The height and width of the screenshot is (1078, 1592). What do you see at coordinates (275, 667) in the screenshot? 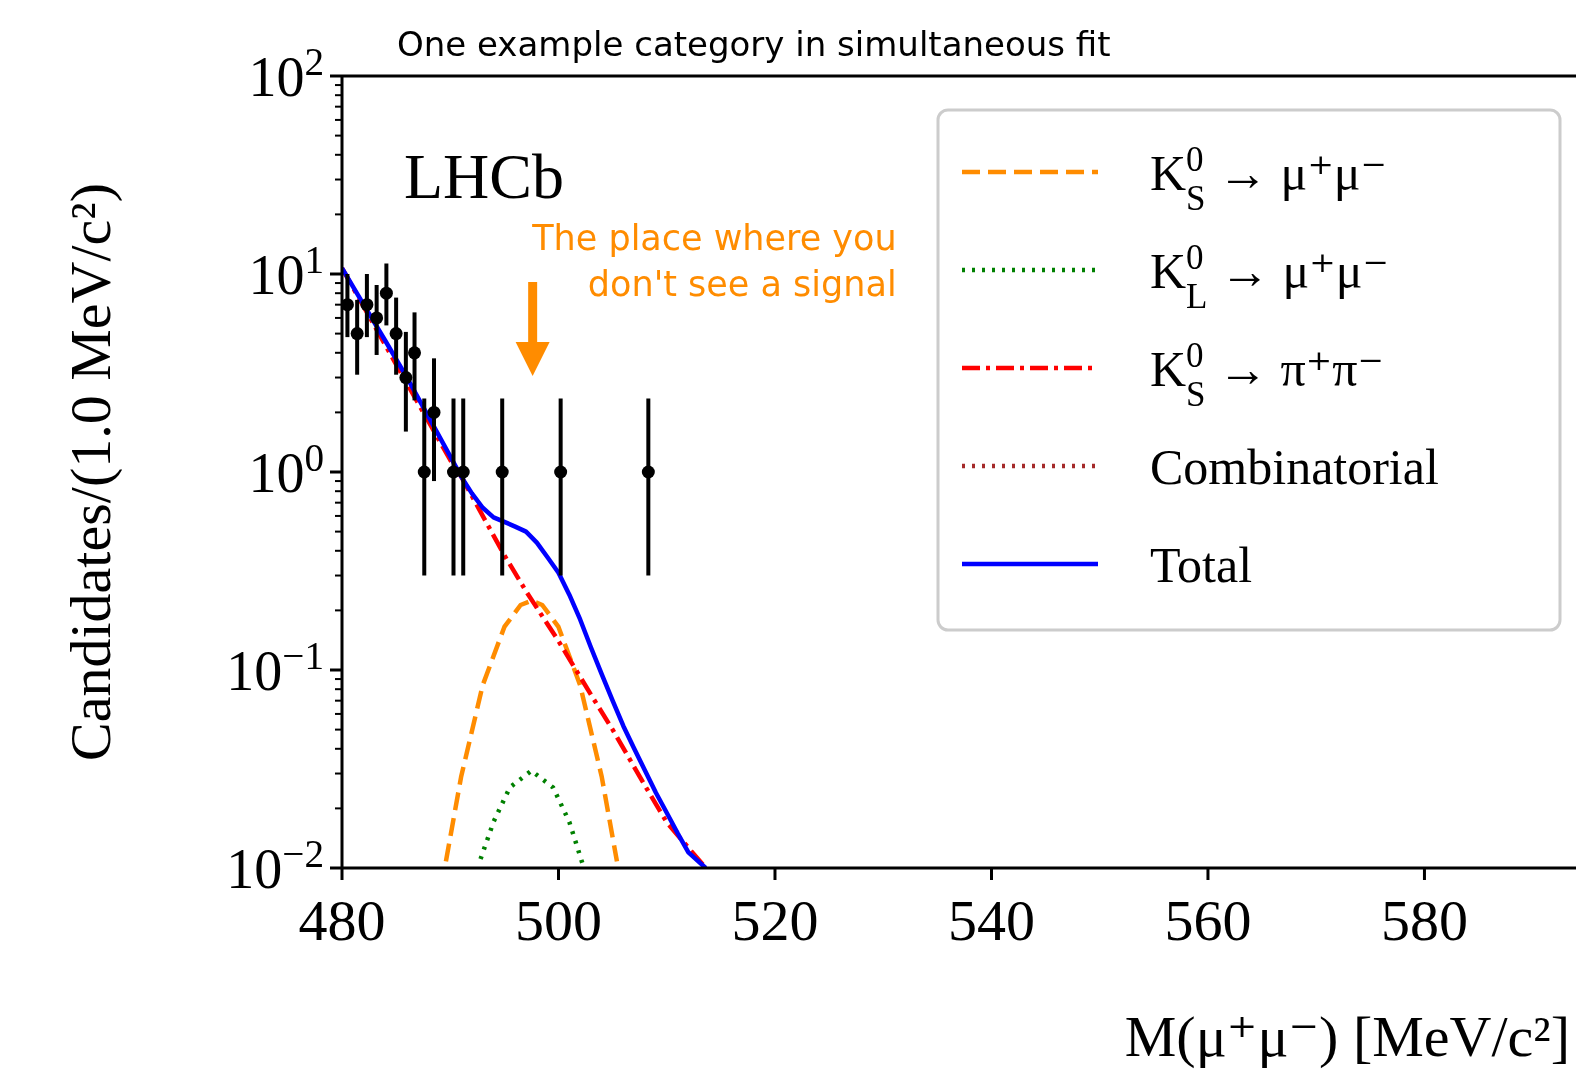
I see `y-tick-label: 10$^{−1}$` at bounding box center [275, 667].